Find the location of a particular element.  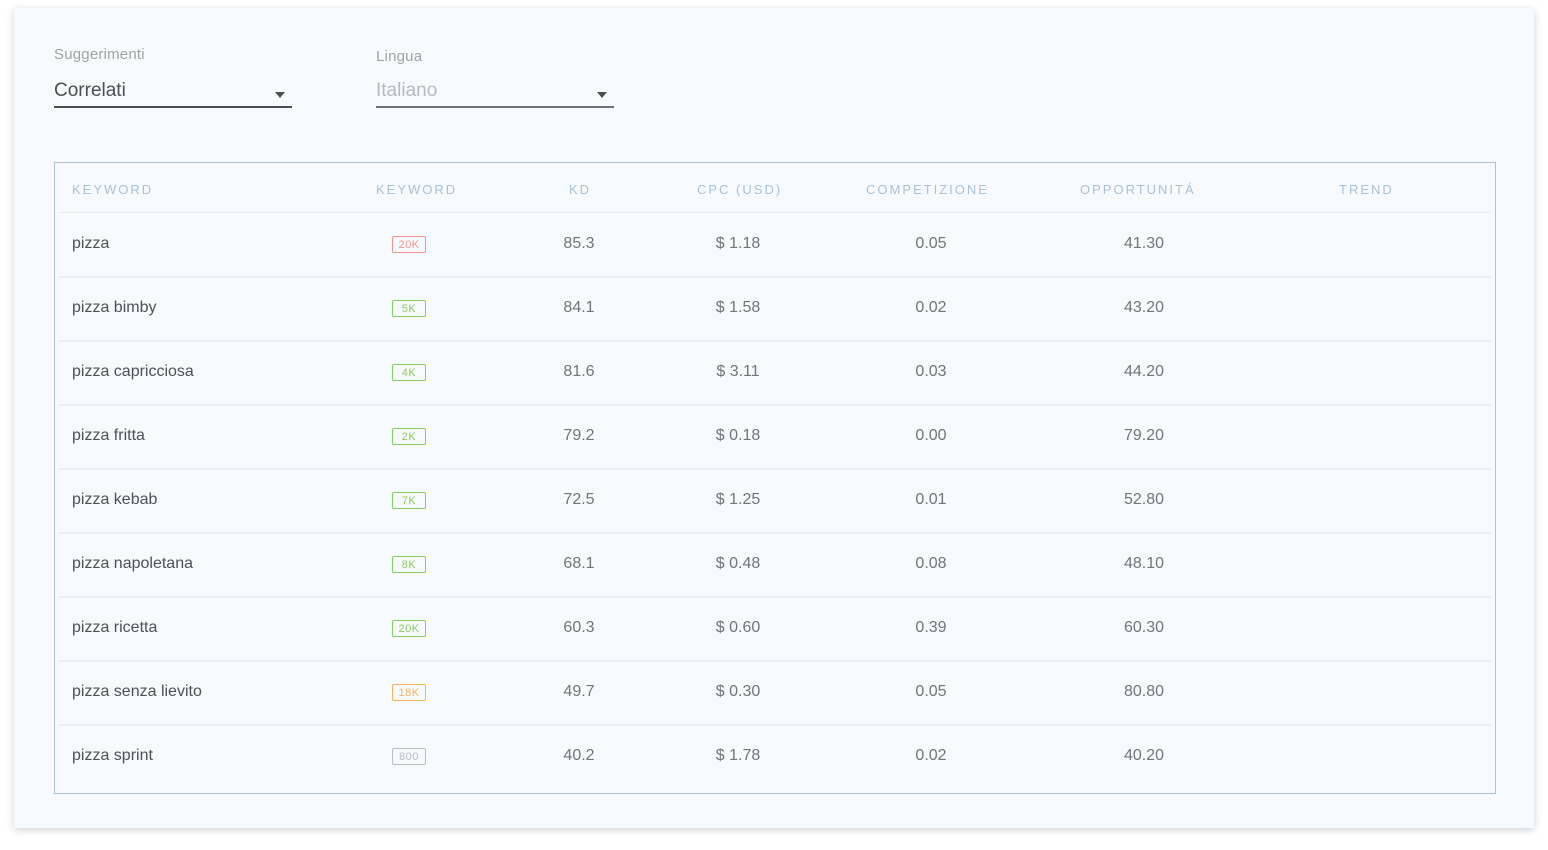

kd-cell: 68.1 is located at coordinates (579, 563).